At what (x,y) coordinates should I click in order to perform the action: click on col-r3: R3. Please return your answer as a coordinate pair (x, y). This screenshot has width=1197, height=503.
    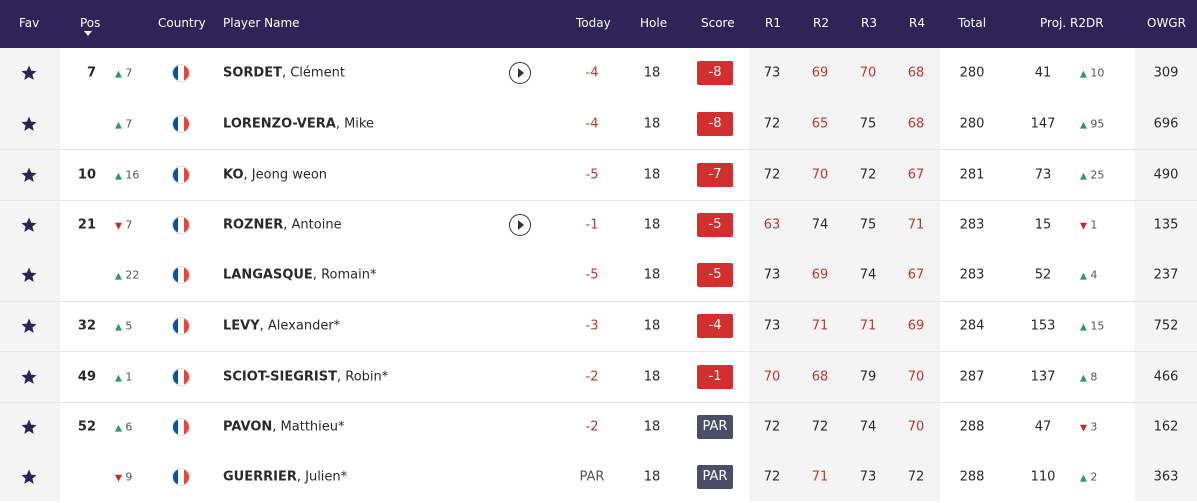
    Looking at the image, I should click on (869, 23).